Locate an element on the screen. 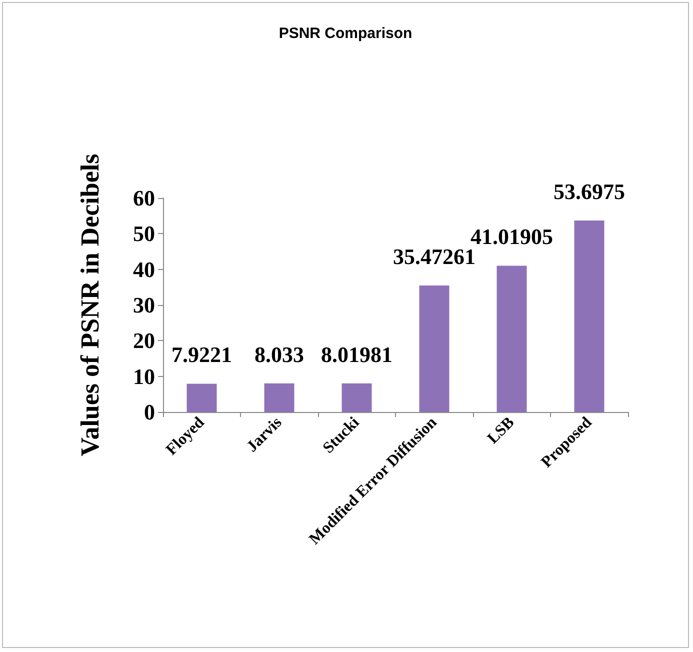 Image resolution: width=693 pixels, height=652 pixels. chart-title: PSNR Comparison is located at coordinates (345, 33).